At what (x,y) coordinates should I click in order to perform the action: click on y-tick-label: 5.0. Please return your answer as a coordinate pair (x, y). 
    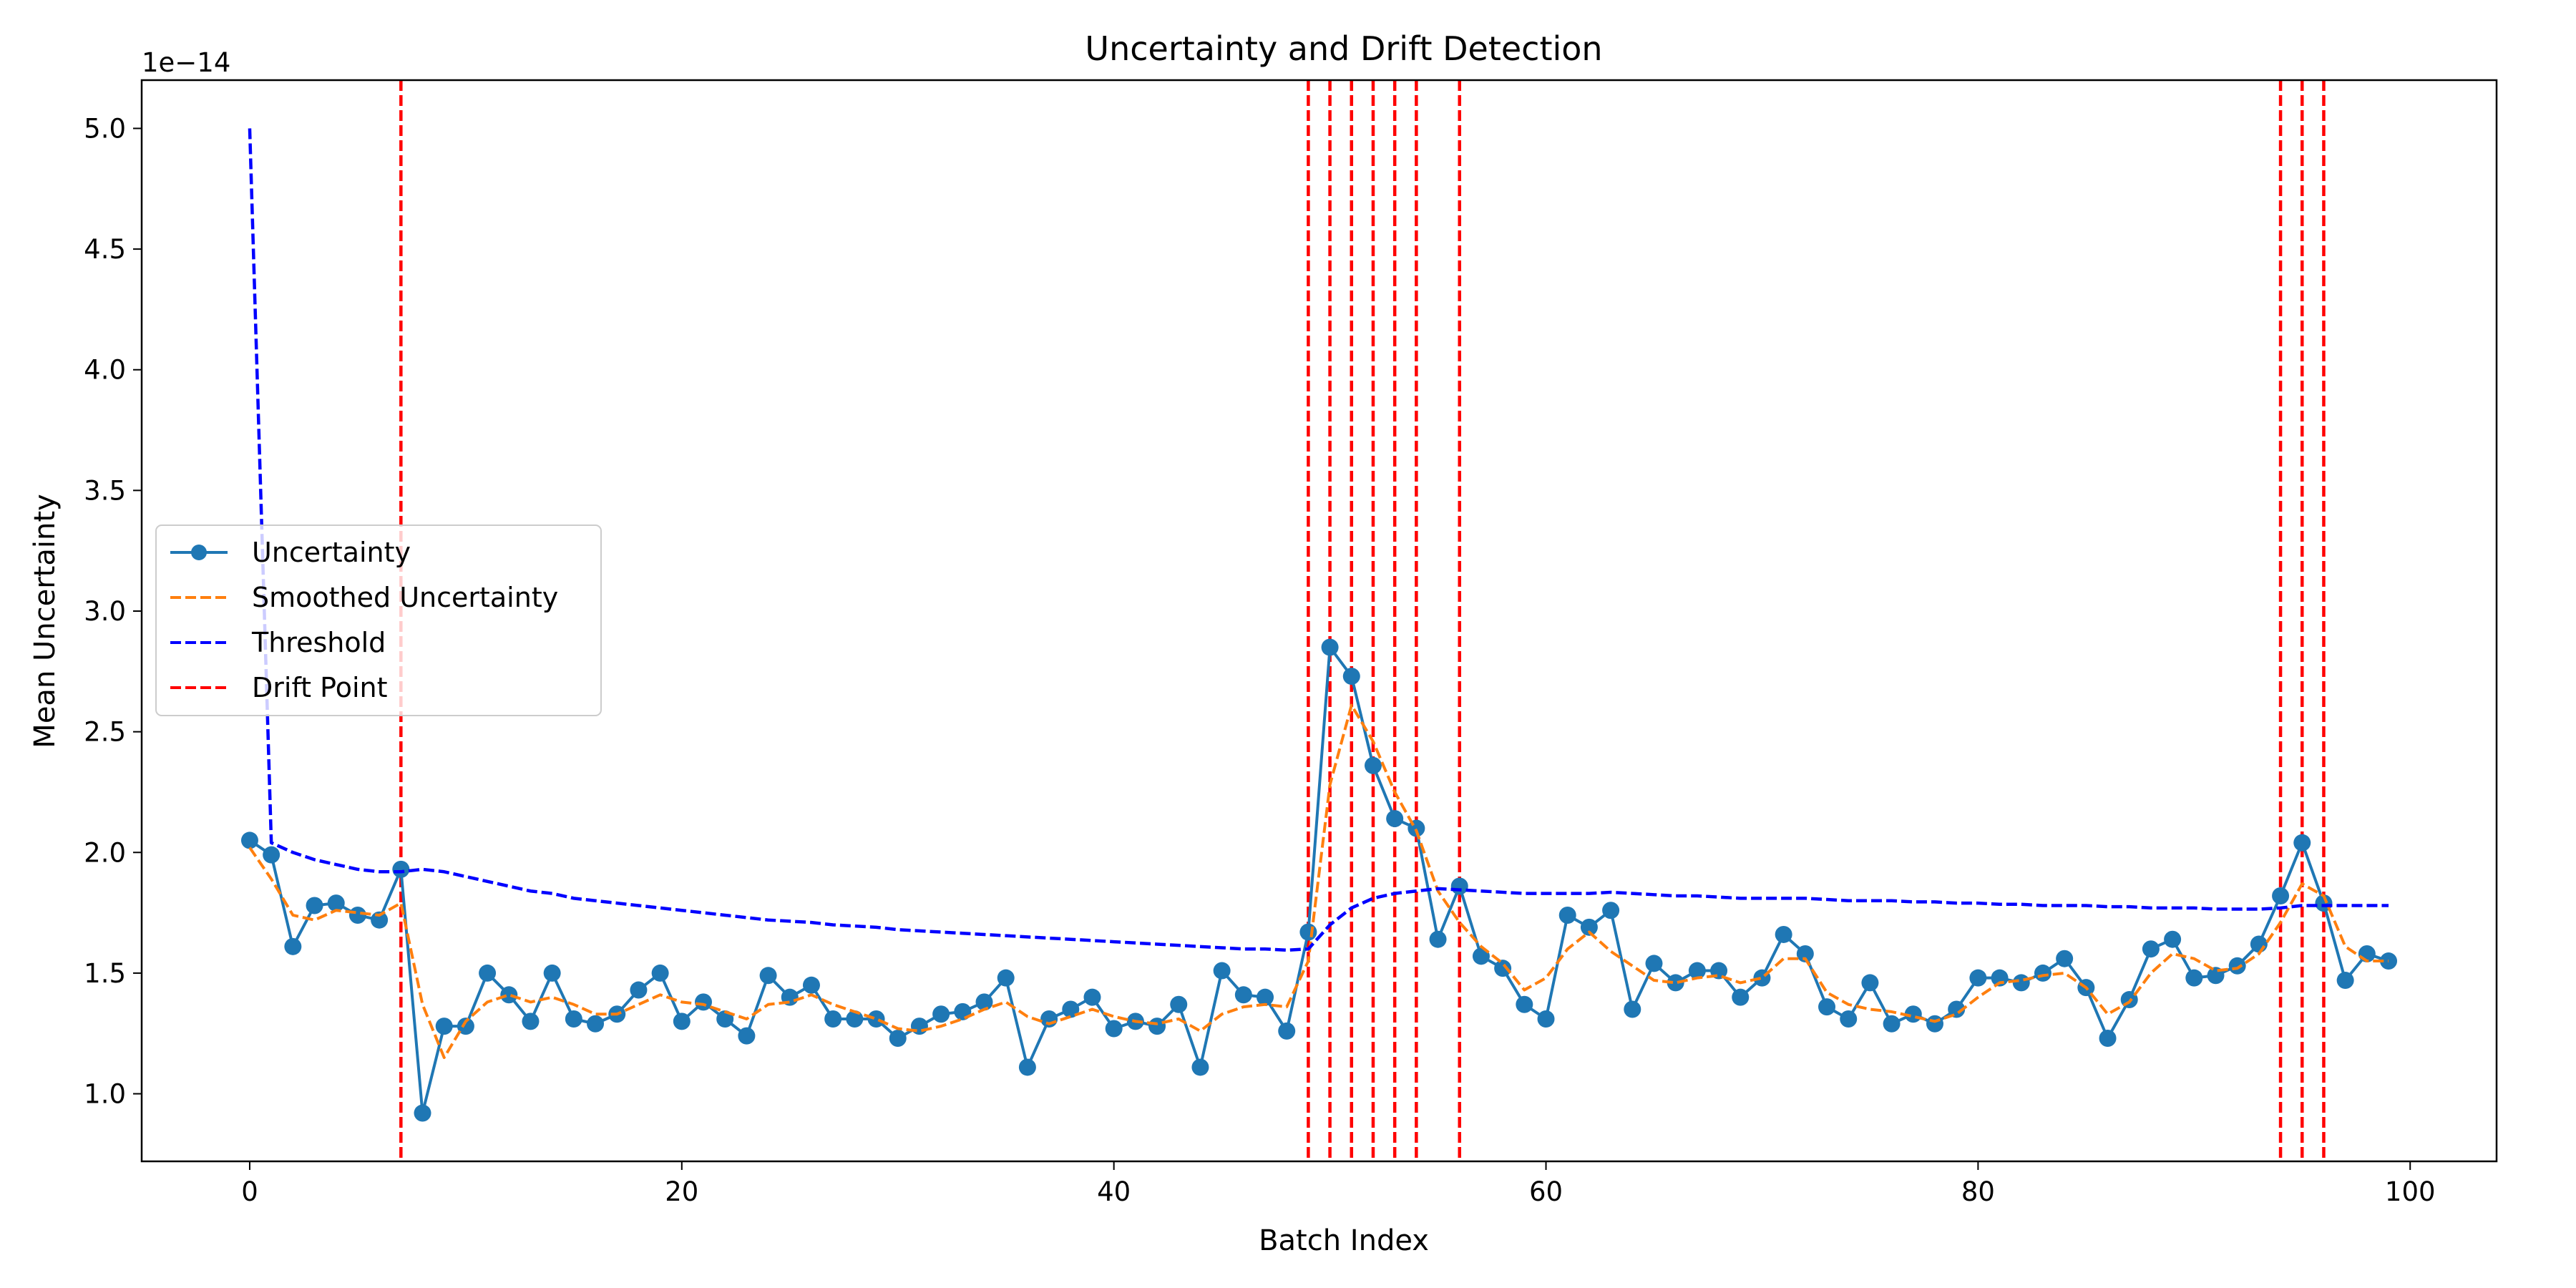
    Looking at the image, I should click on (105, 128).